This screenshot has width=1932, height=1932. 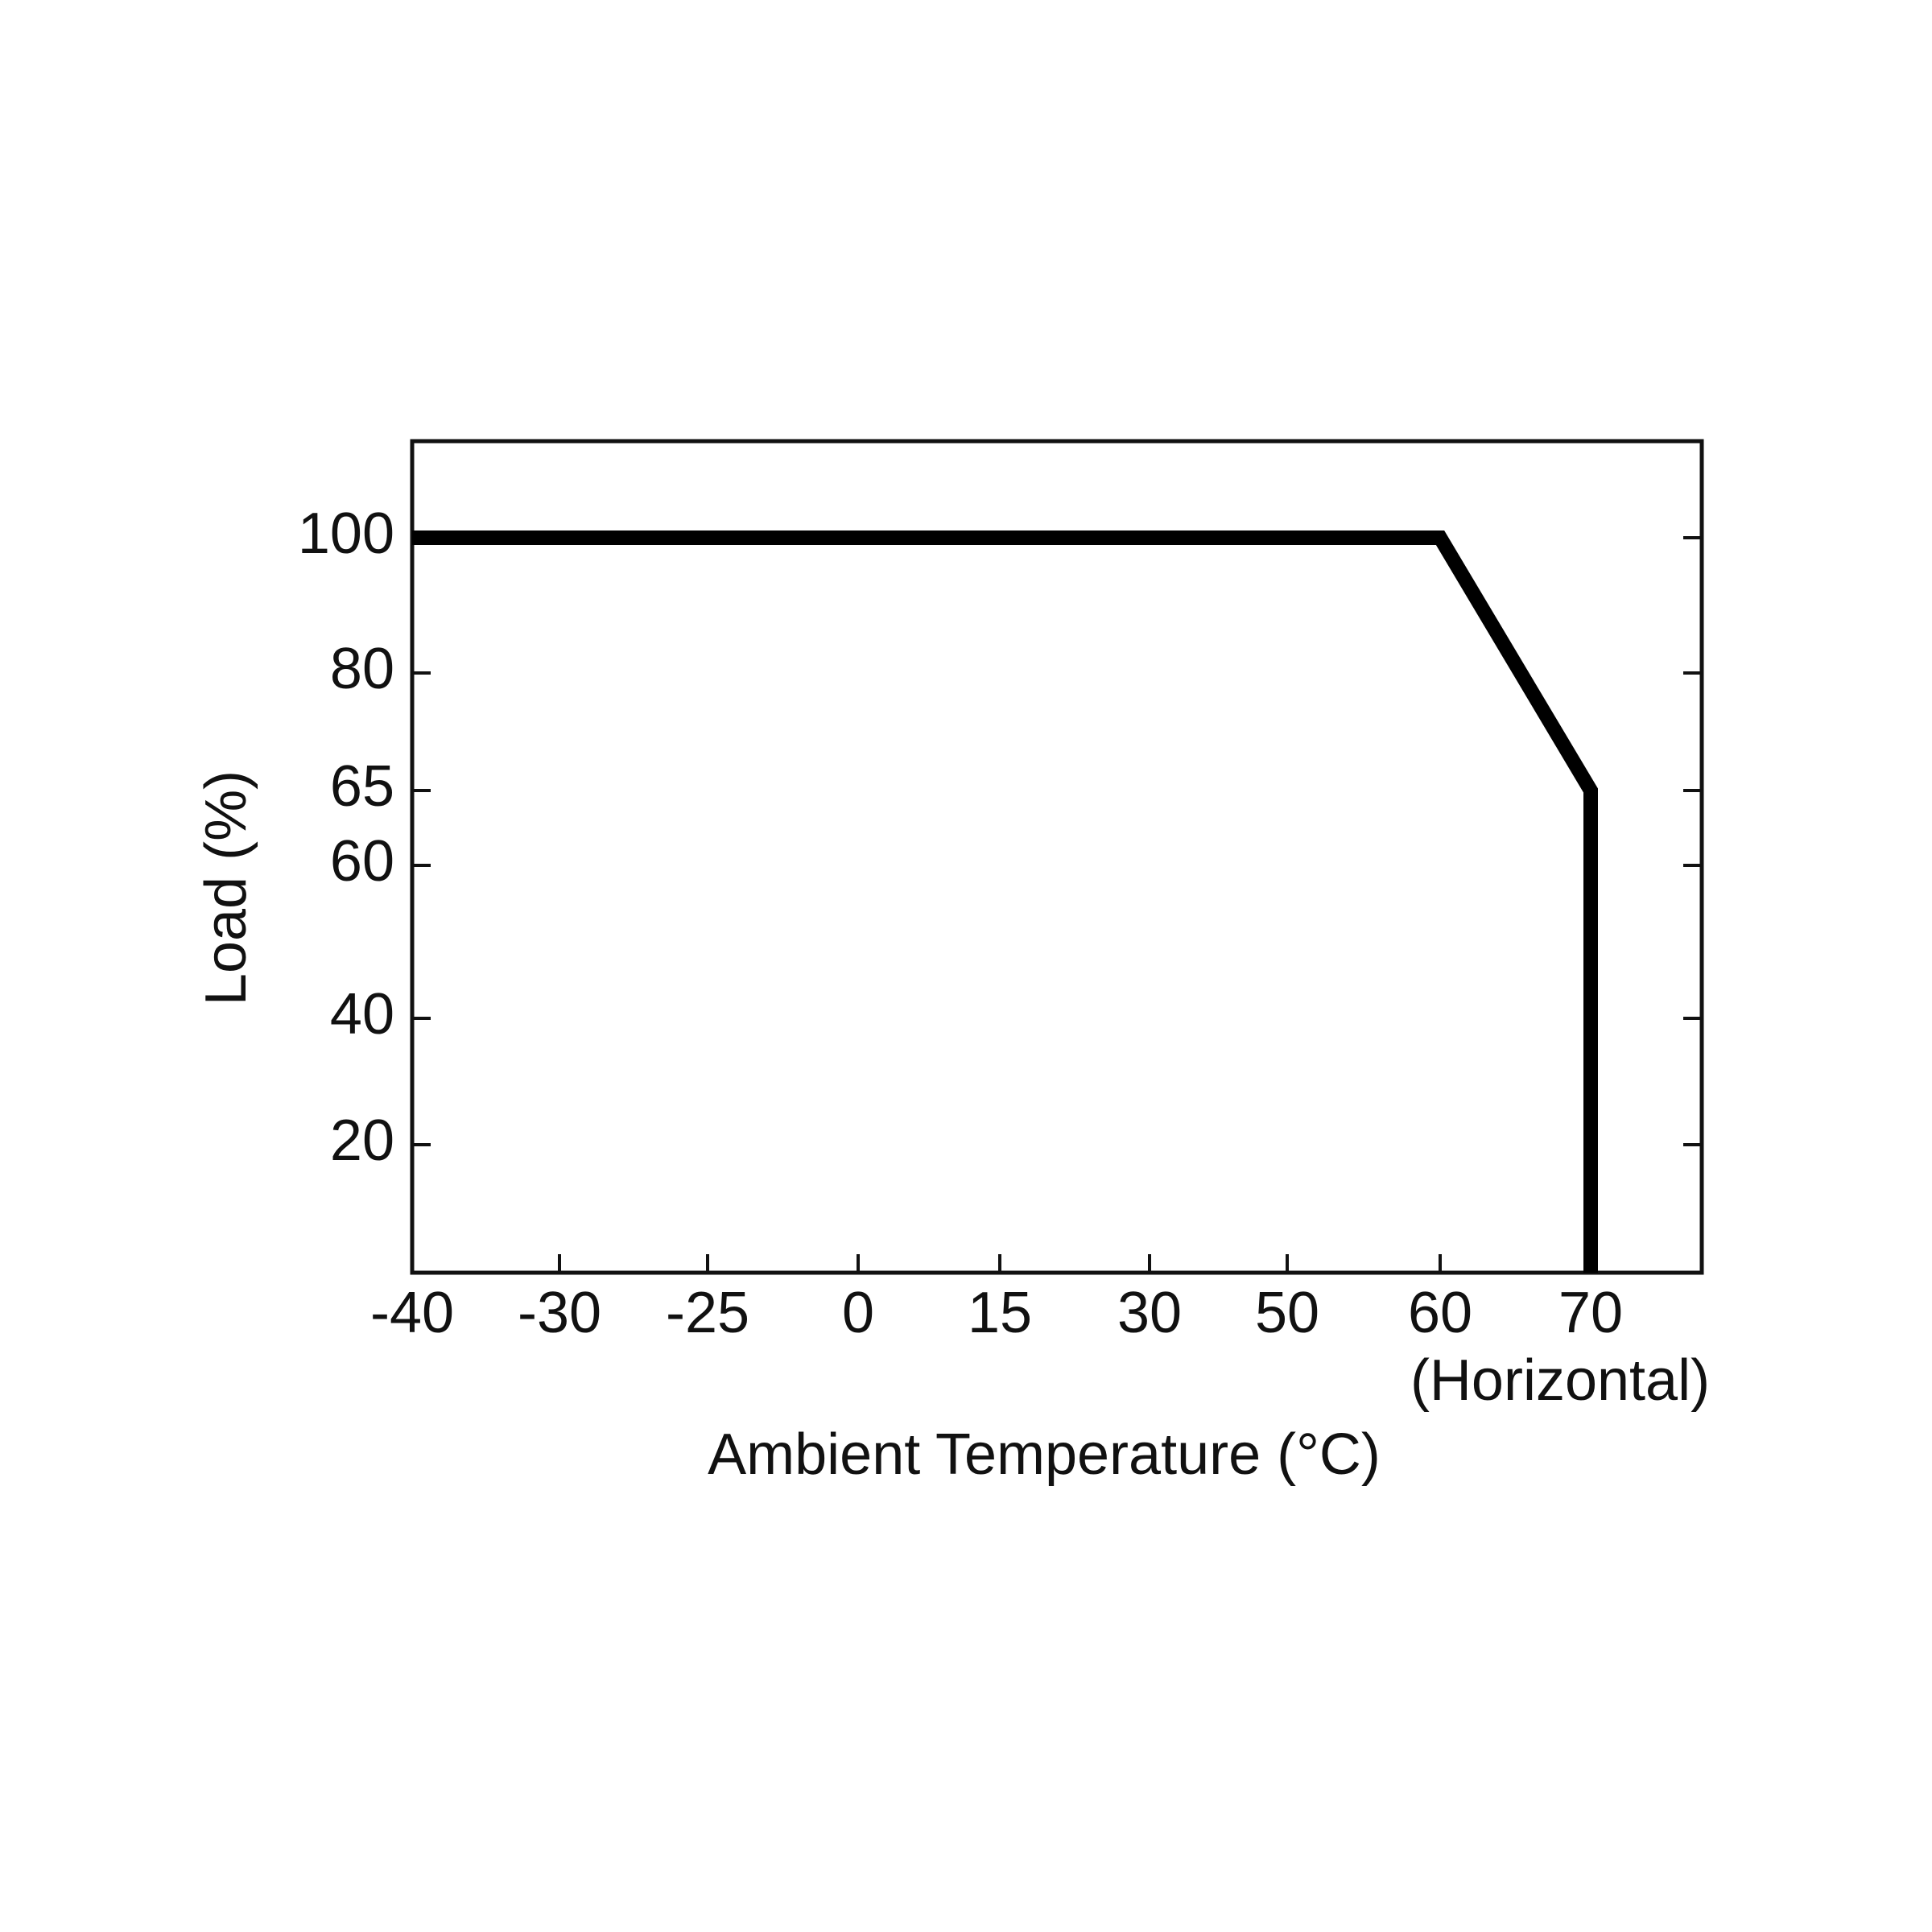 I want to click on y-tick-label: 60, so click(x=362, y=861).